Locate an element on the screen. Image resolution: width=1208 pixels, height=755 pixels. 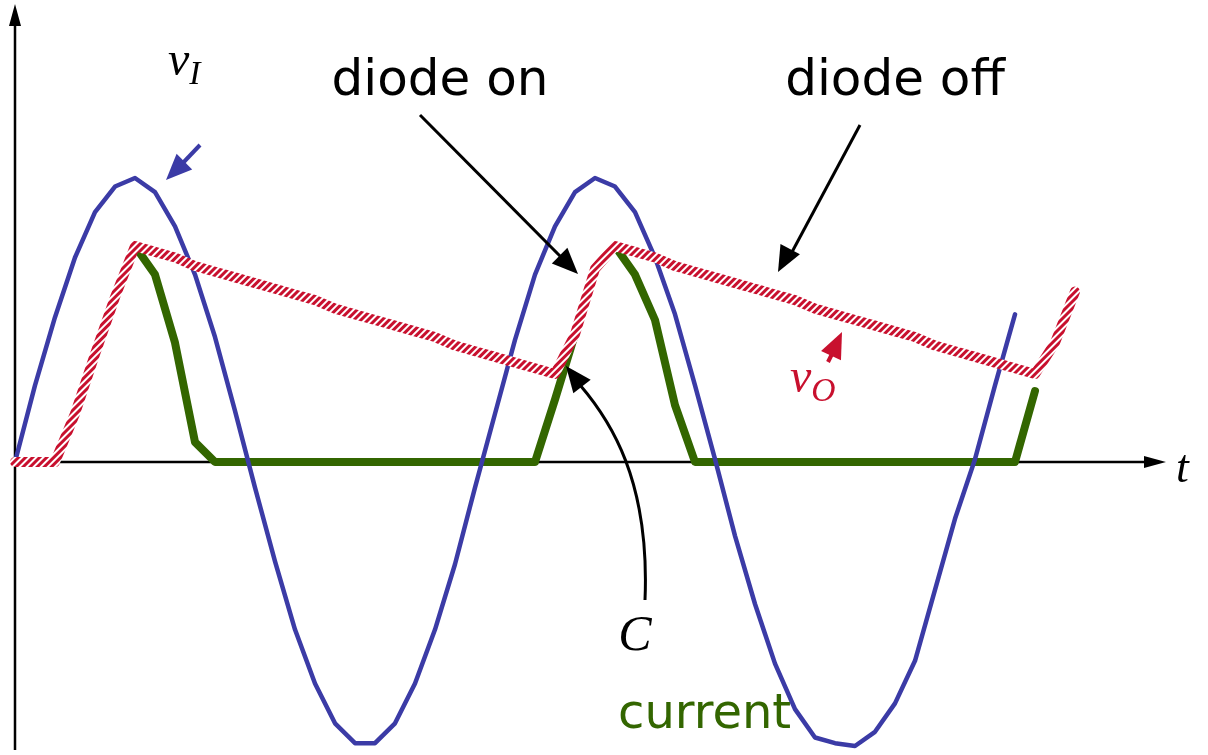
x-axis-title: t is located at coordinates (1183, 466).